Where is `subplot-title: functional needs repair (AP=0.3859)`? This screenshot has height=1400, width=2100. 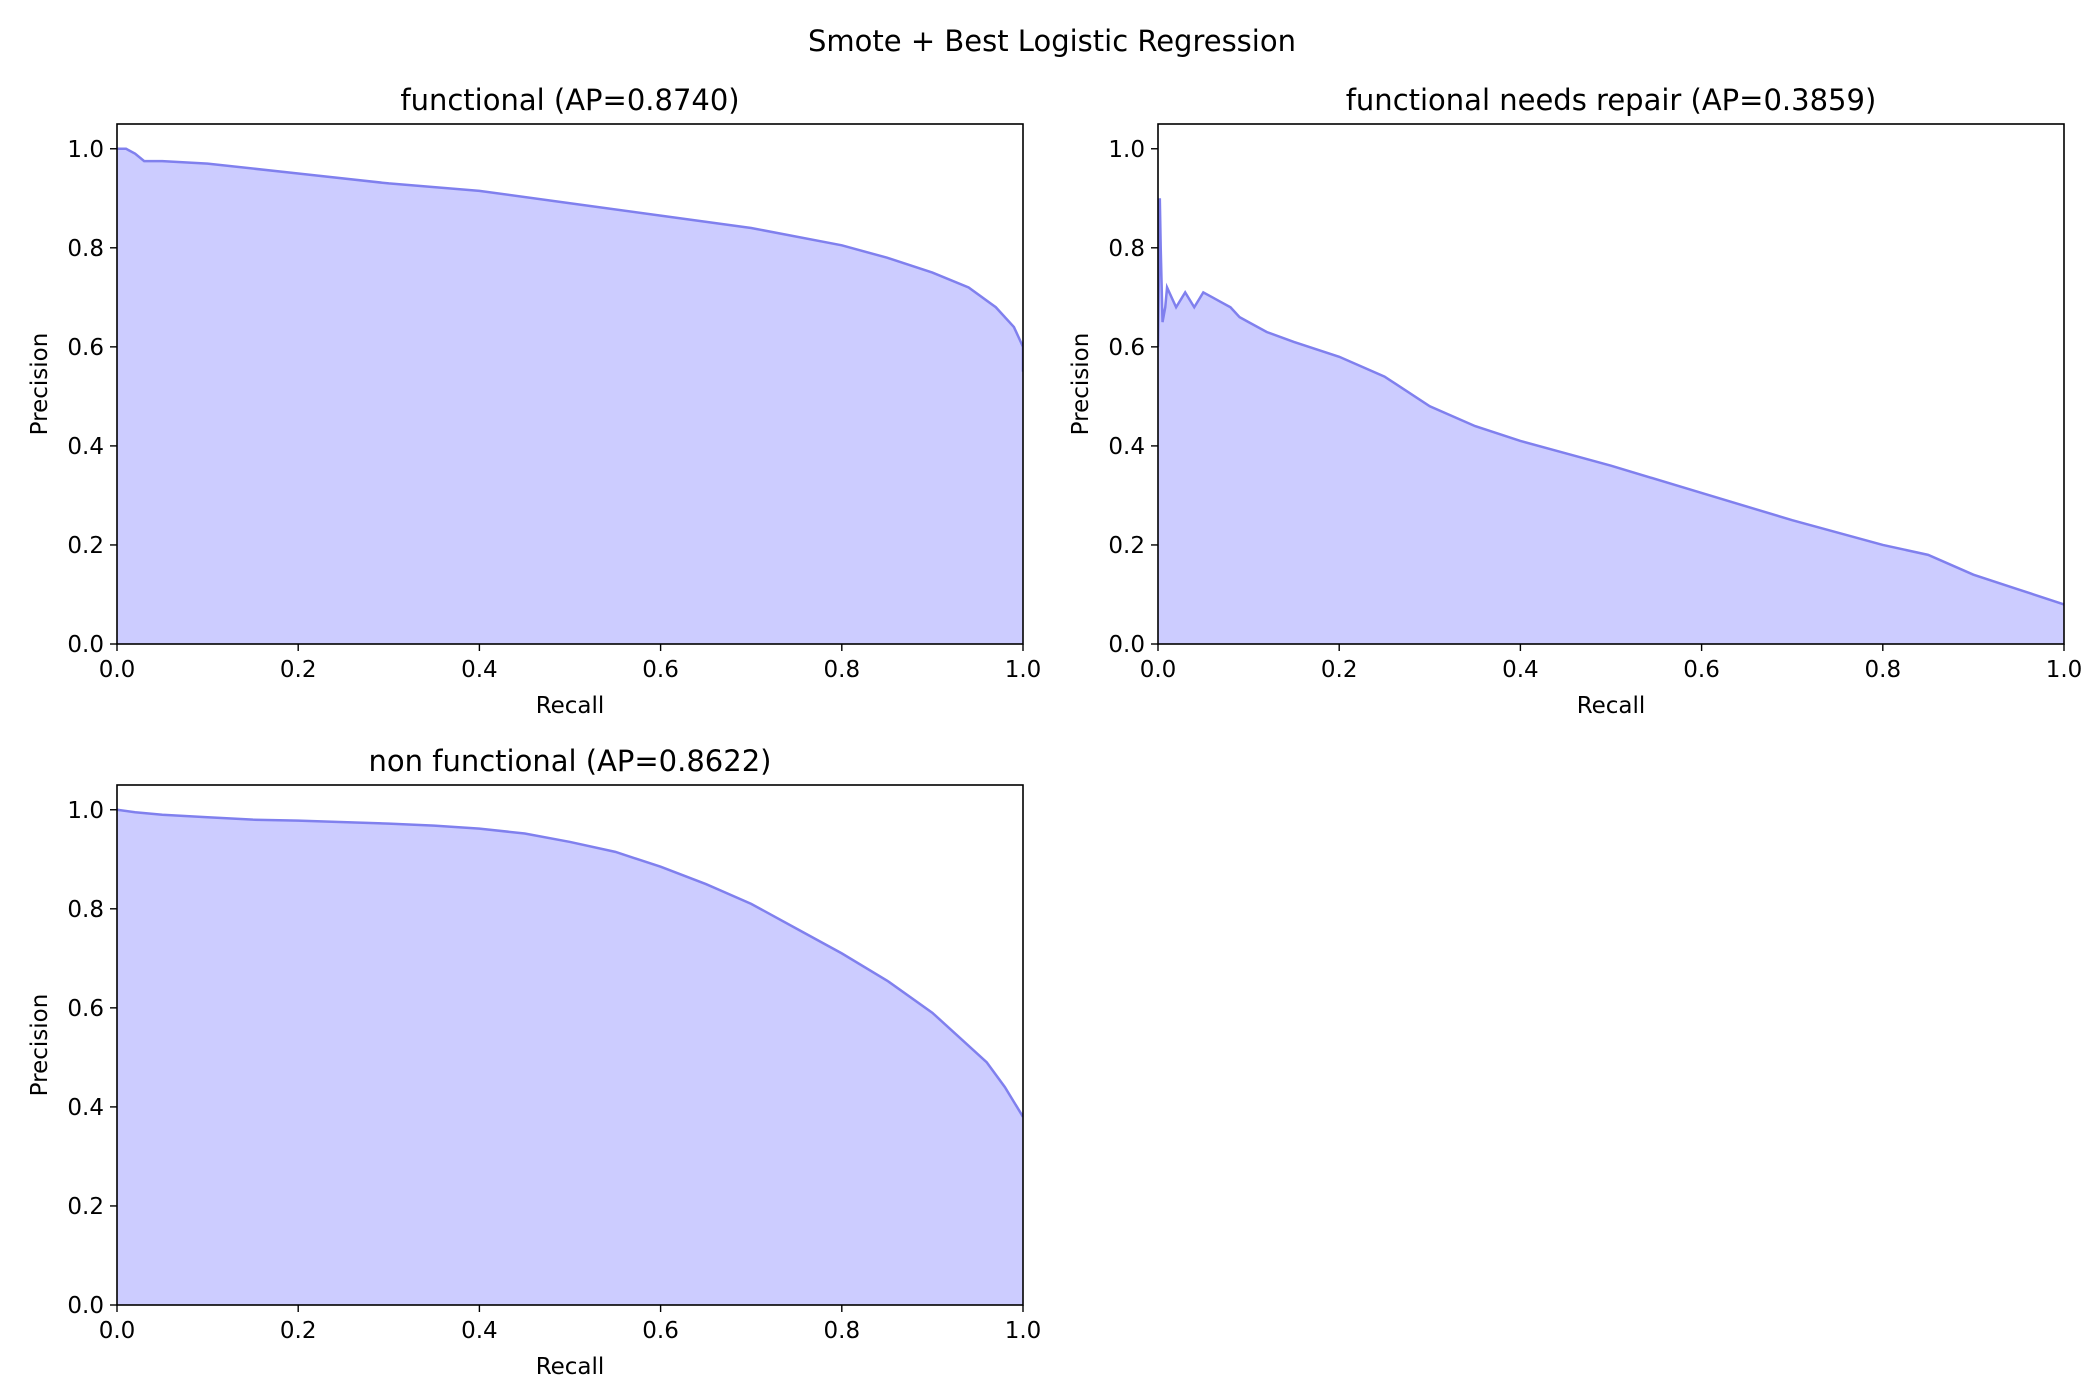 subplot-title: functional needs repair (AP=0.3859) is located at coordinates (1611, 100).